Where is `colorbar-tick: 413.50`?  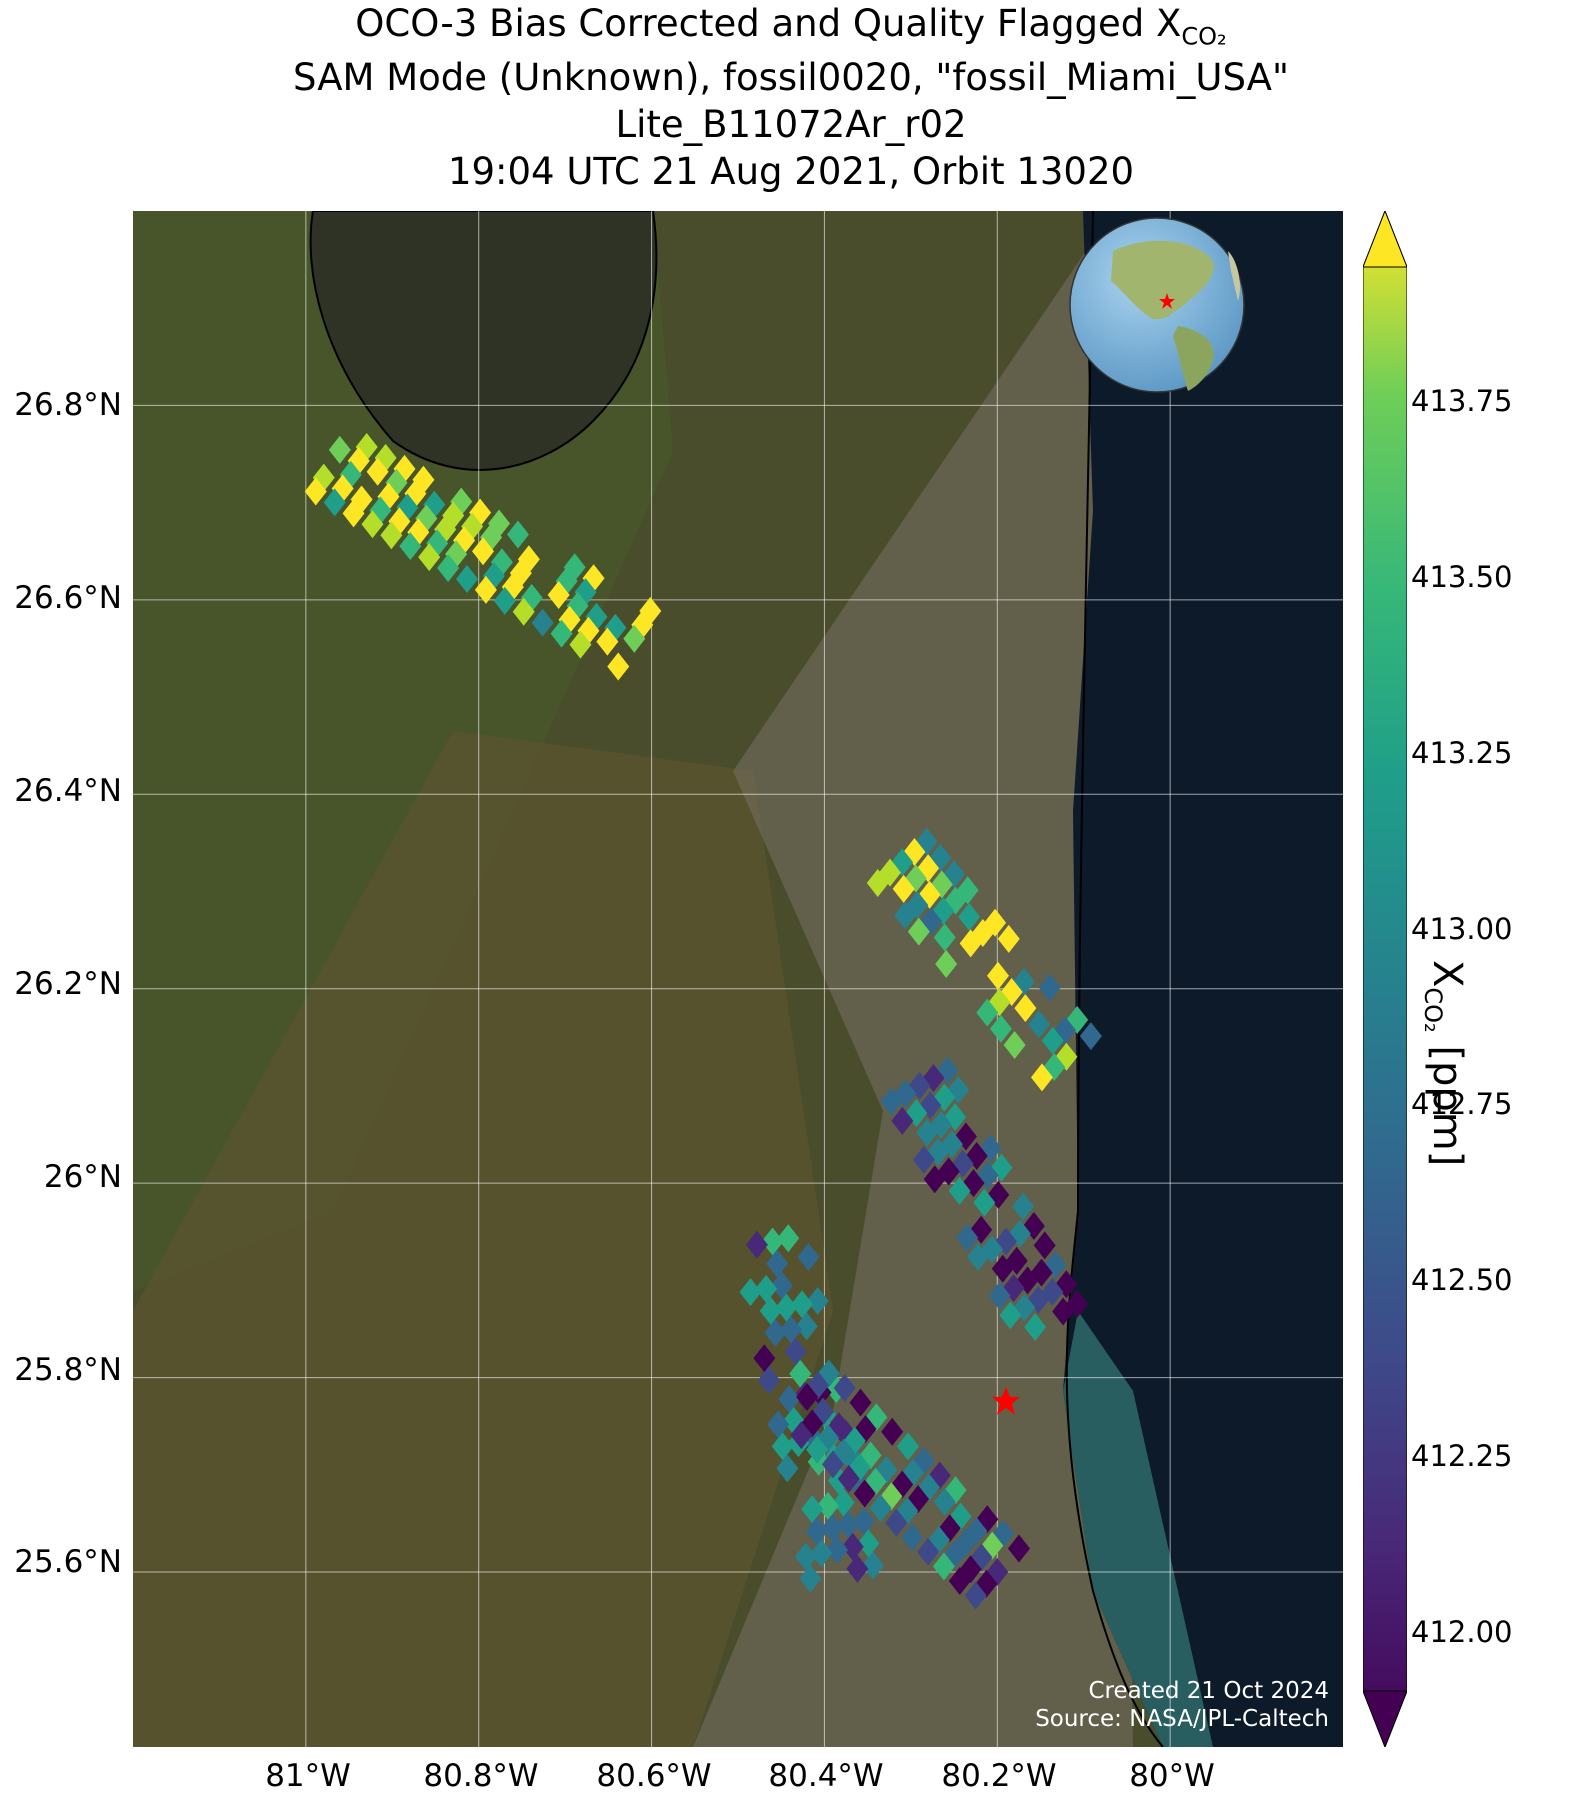
colorbar-tick: 413.50 is located at coordinates (1462, 577).